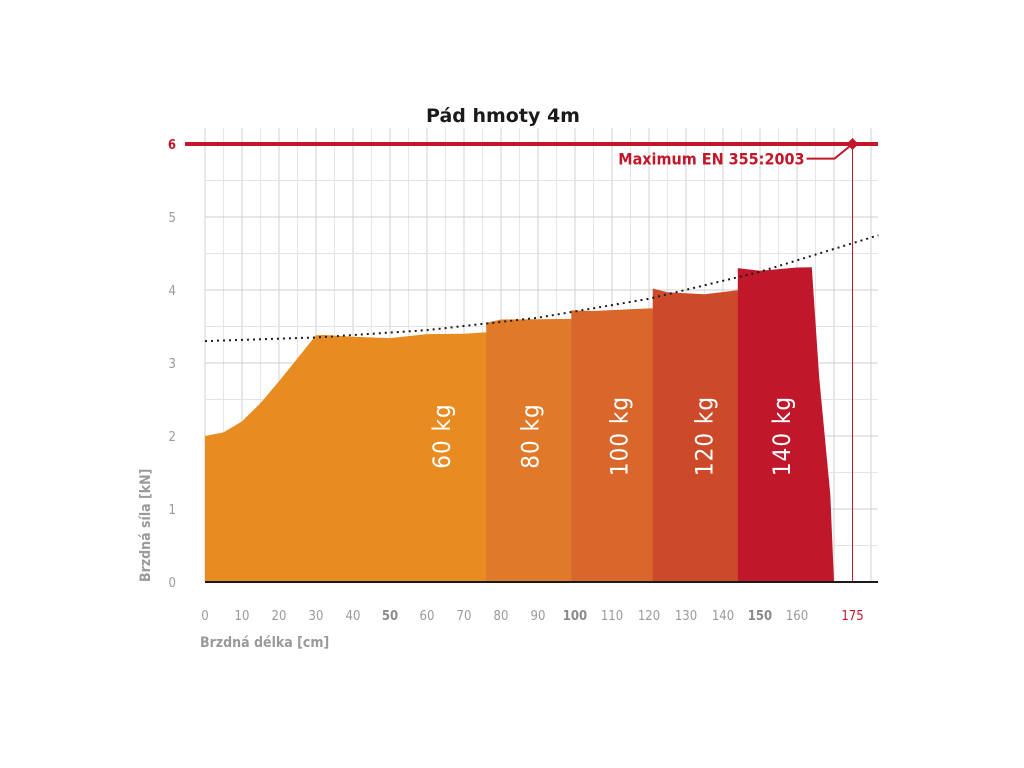 The height and width of the screenshot is (768, 1024). Describe the element at coordinates (264, 643) in the screenshot. I see `x-axis-label: Brzdná délka [cm]` at that location.